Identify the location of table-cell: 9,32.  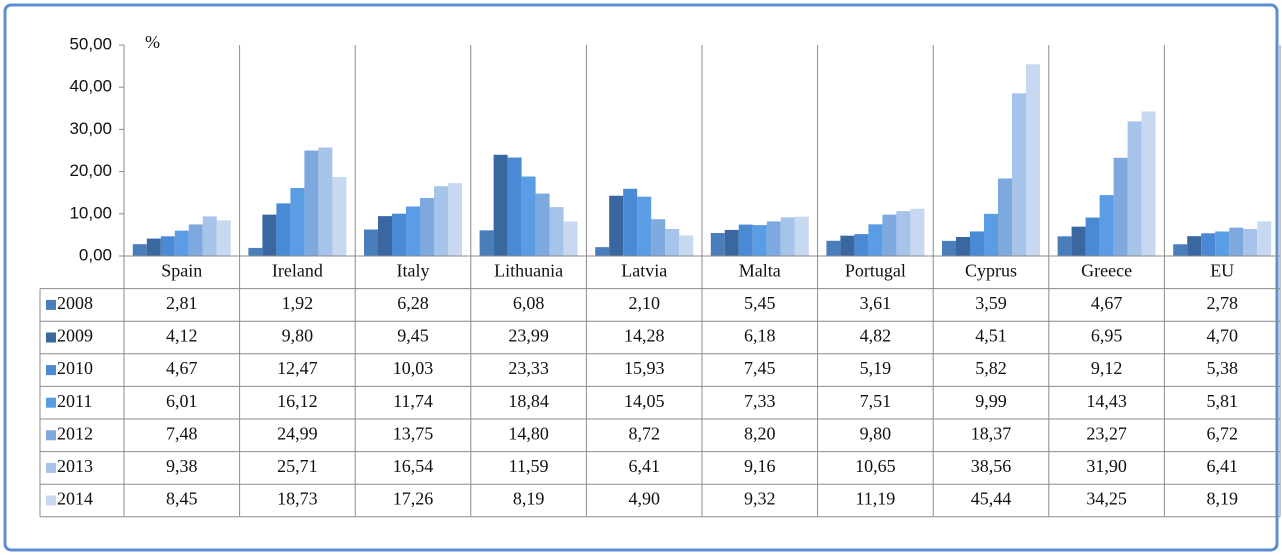
(760, 499).